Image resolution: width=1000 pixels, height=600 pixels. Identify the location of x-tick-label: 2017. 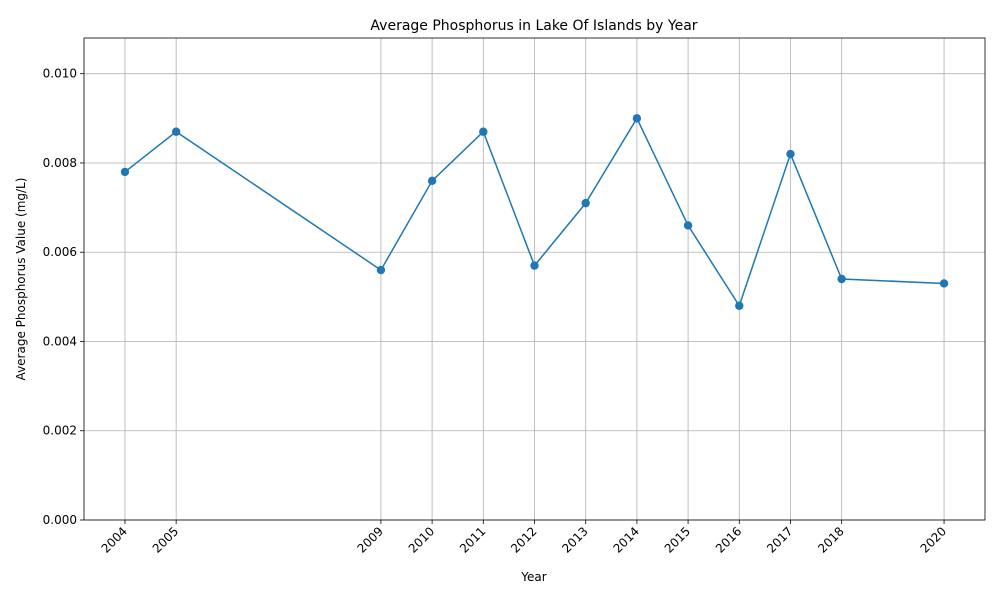
(779, 539).